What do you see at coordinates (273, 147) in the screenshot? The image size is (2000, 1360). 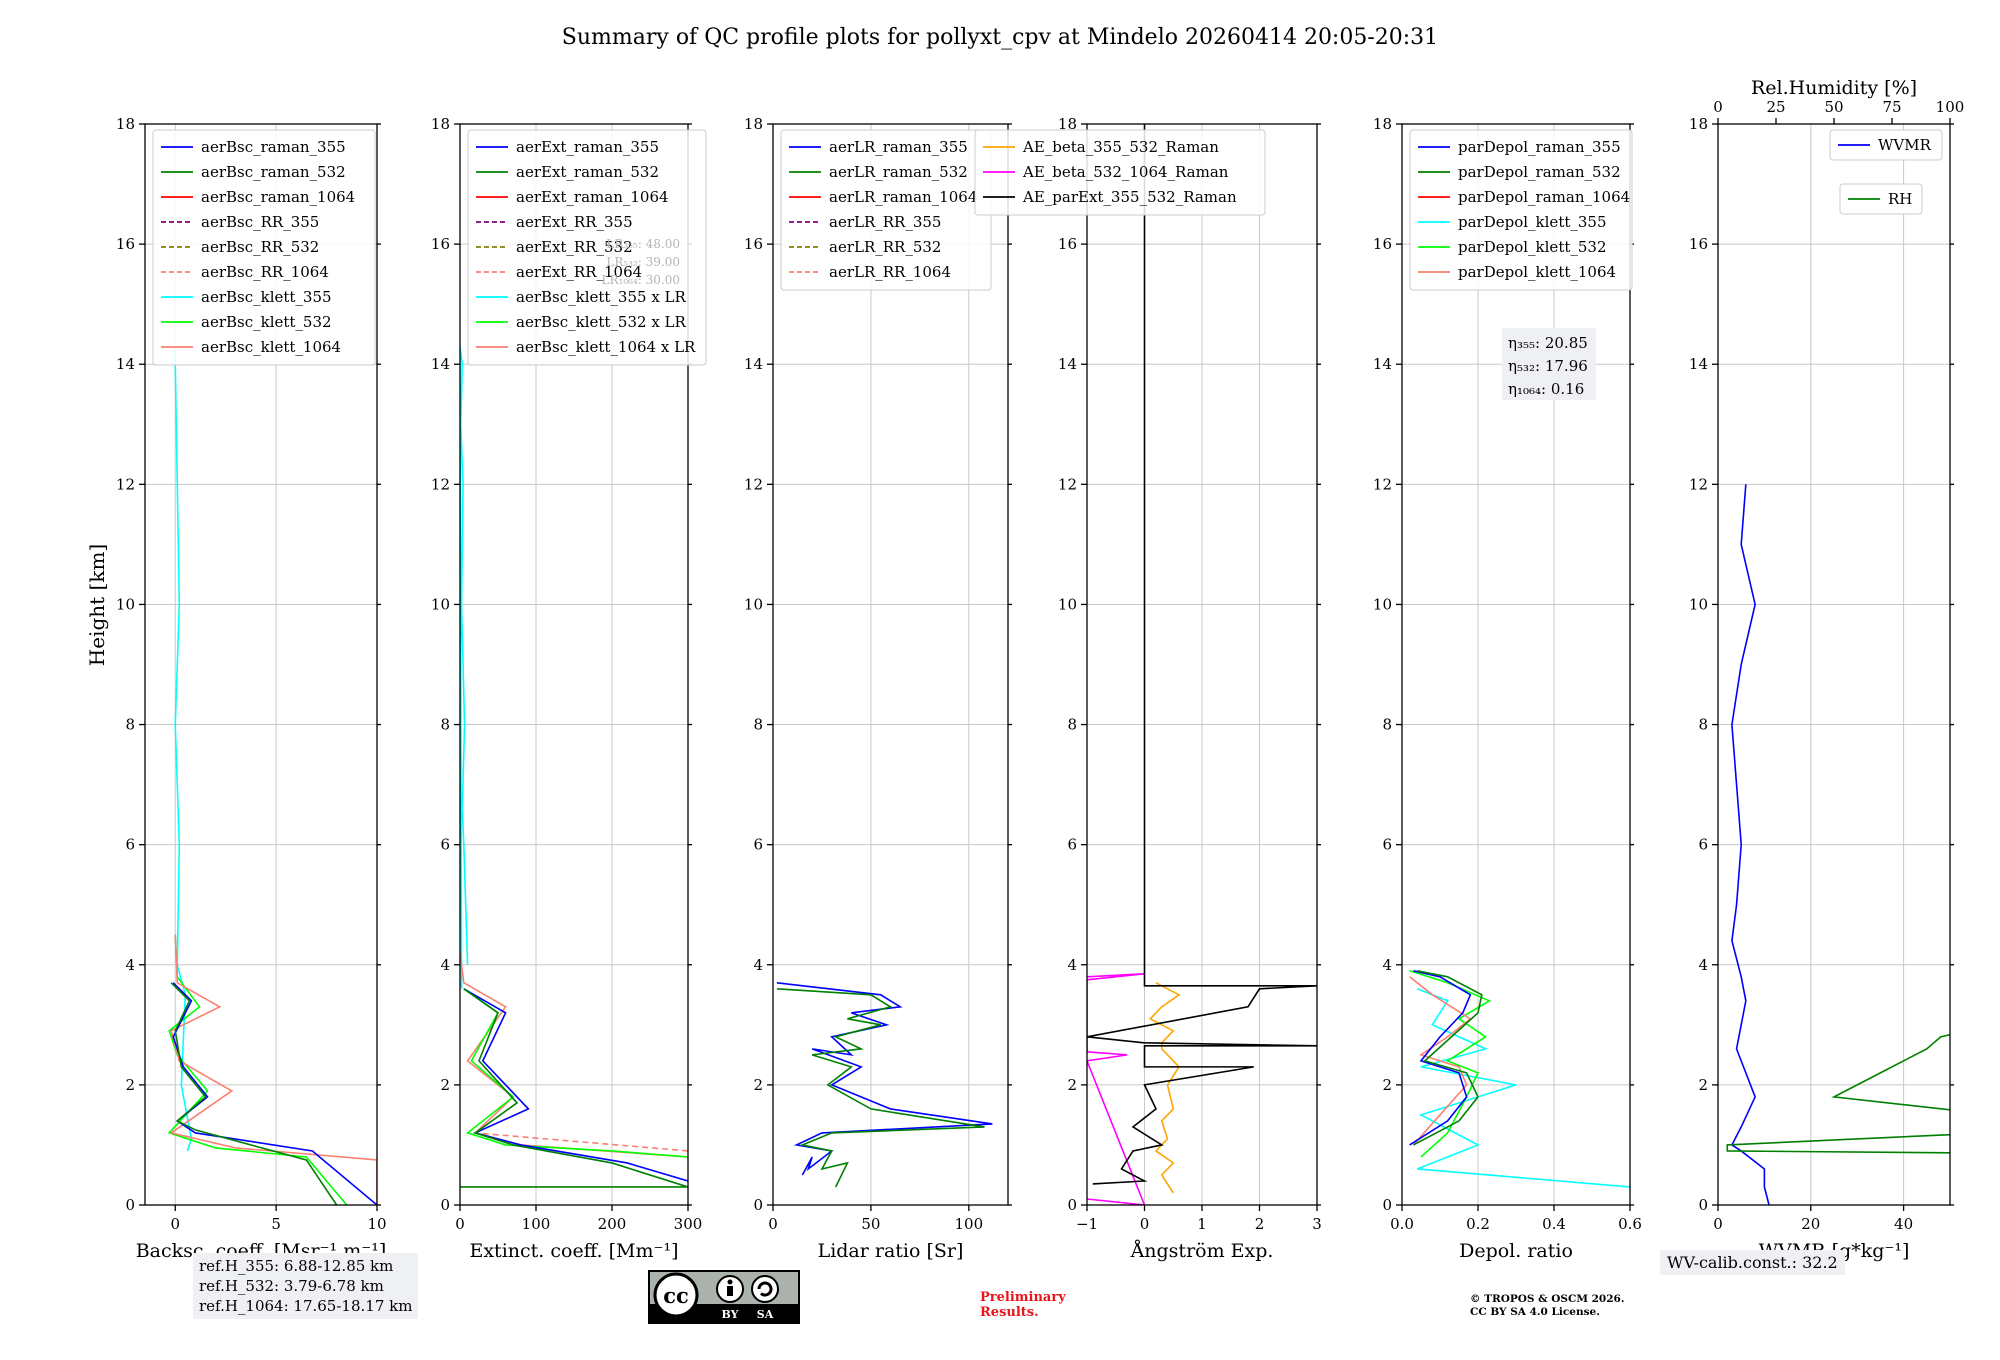 I see `legend-label: aerBsc_raman_355` at bounding box center [273, 147].